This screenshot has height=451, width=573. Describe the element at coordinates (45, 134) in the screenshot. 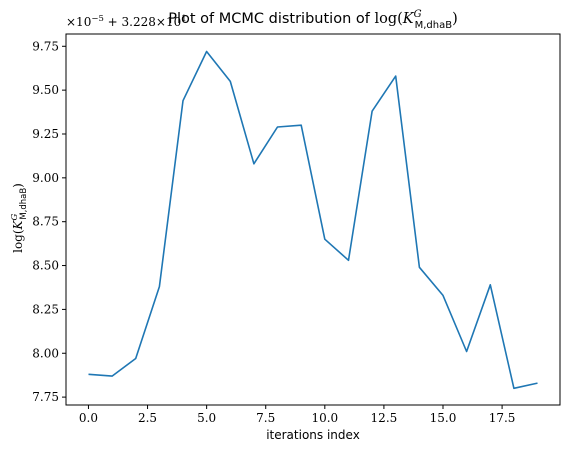

I see `y-tick-label: 9.25` at that location.